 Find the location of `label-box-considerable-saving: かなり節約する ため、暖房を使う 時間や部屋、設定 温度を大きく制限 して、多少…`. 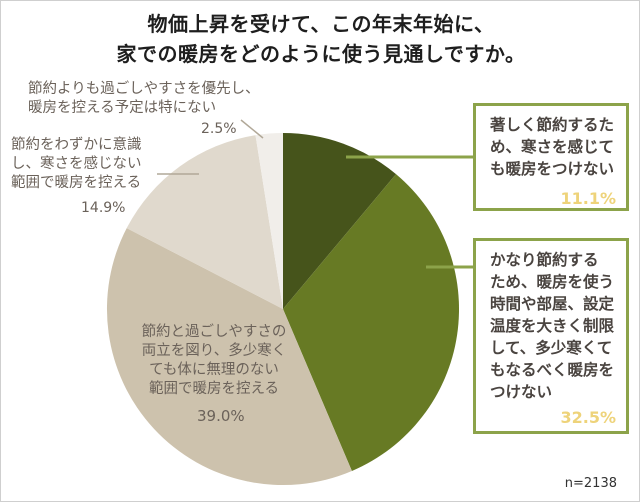

label-box-considerable-saving: かなり節約する ため、暖房を使う 時間や部屋、設定 温度を大きく制限 して、多少… is located at coordinates (551, 336).